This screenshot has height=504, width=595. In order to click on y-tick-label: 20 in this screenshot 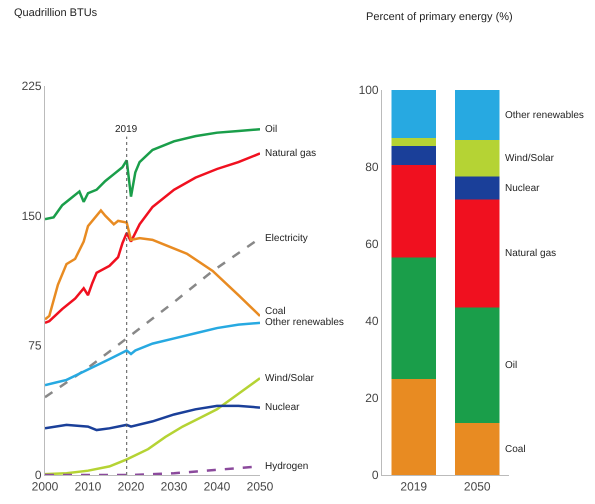, I will do `click(372, 398)`.